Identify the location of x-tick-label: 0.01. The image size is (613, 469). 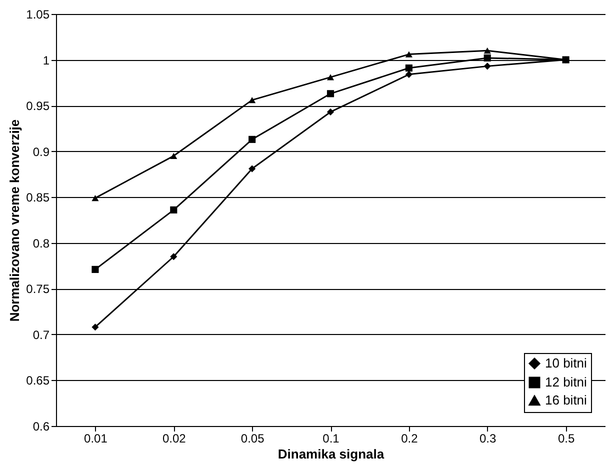
(96, 439).